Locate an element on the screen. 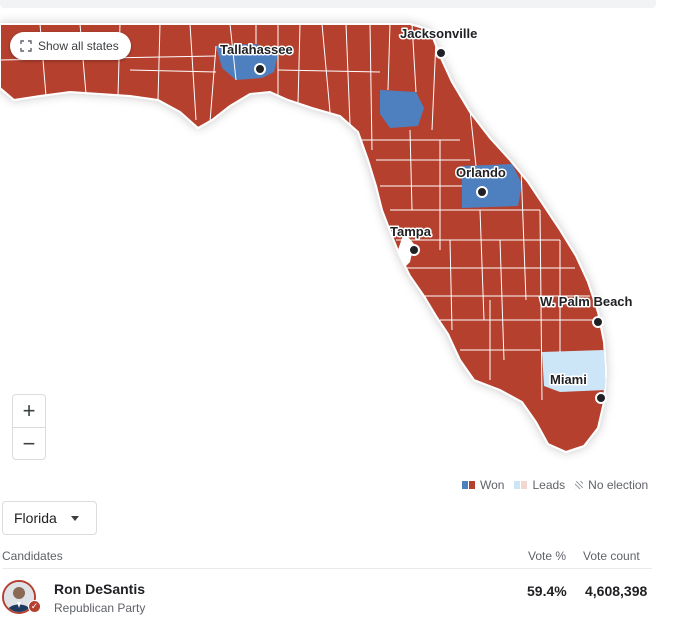 The image size is (680, 618). legend-won: Won is located at coordinates (483, 485).